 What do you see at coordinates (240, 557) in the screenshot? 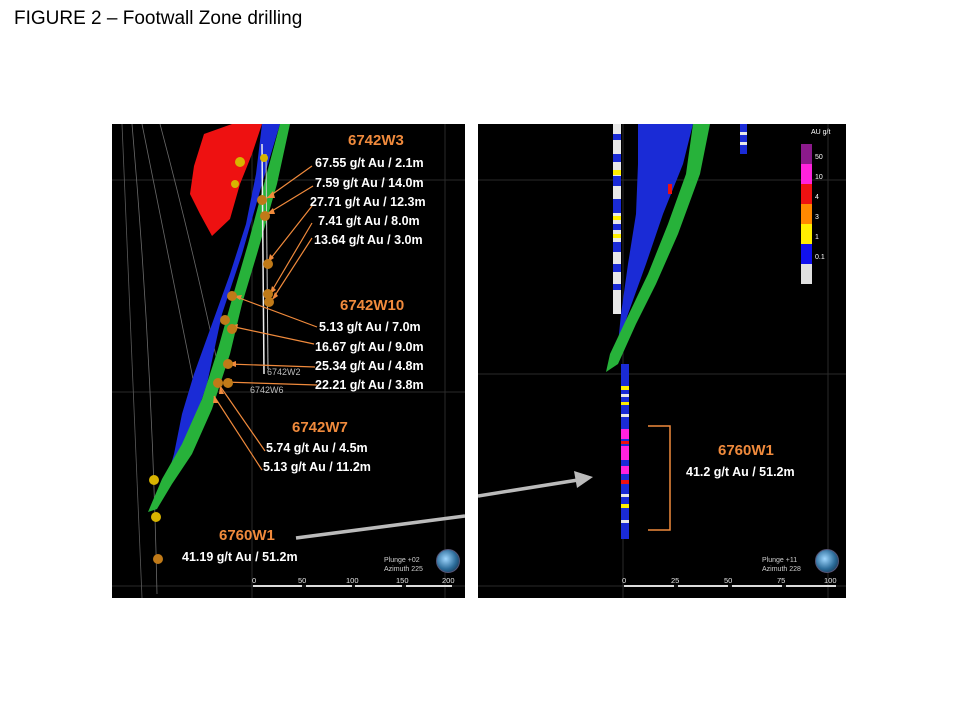
I see `intercept-label: 41.19 g/t Au / 51.2m` at bounding box center [240, 557].